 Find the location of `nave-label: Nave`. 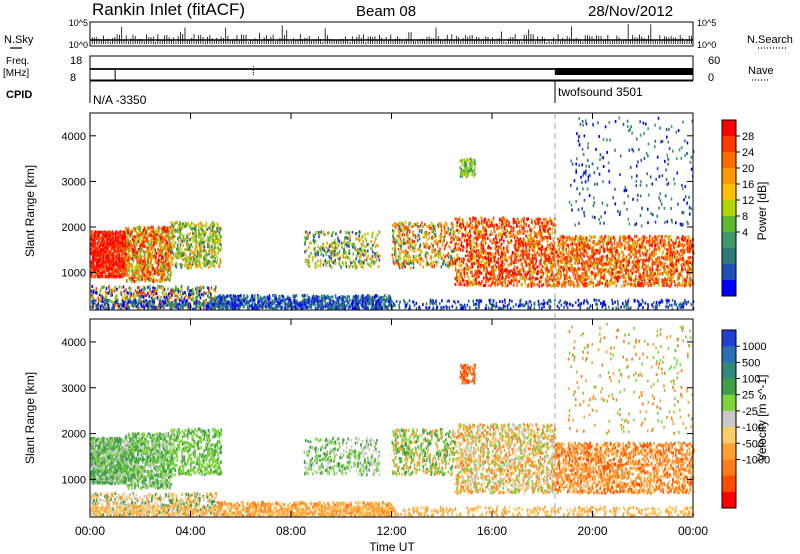

nave-label: Nave is located at coordinates (761, 71).